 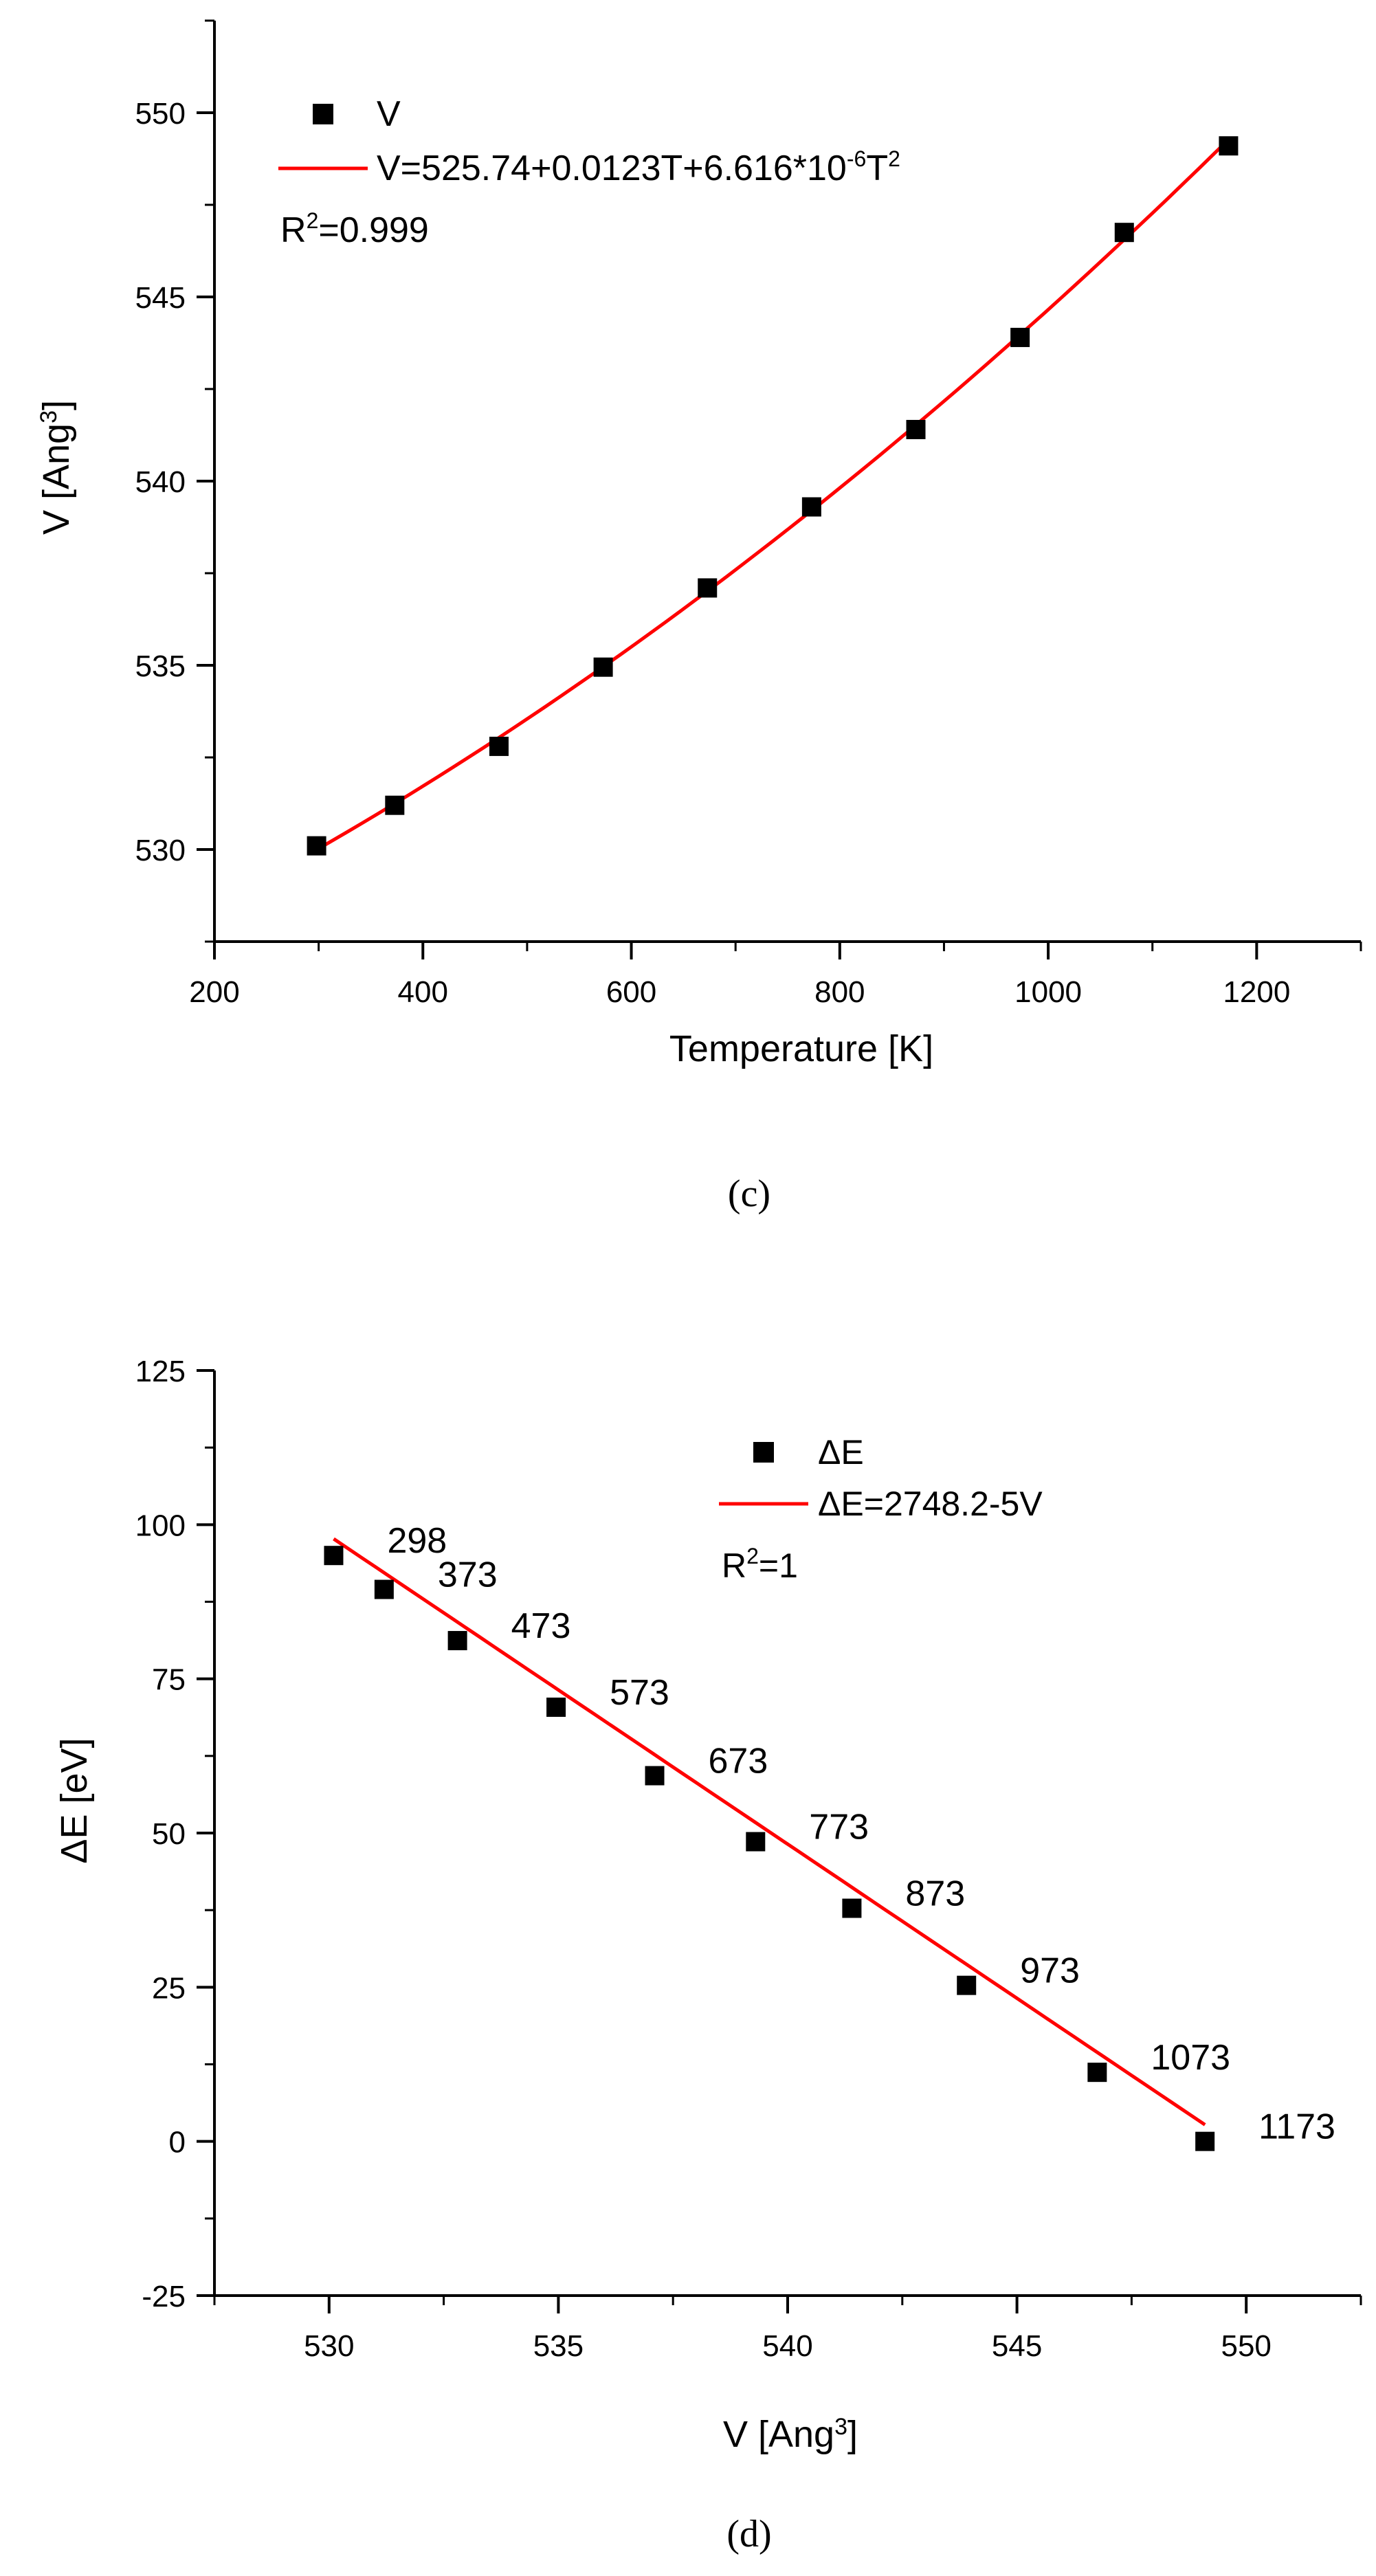 What do you see at coordinates (1297, 2127) in the screenshot?
I see `chart-d-point-label: 1173` at bounding box center [1297, 2127].